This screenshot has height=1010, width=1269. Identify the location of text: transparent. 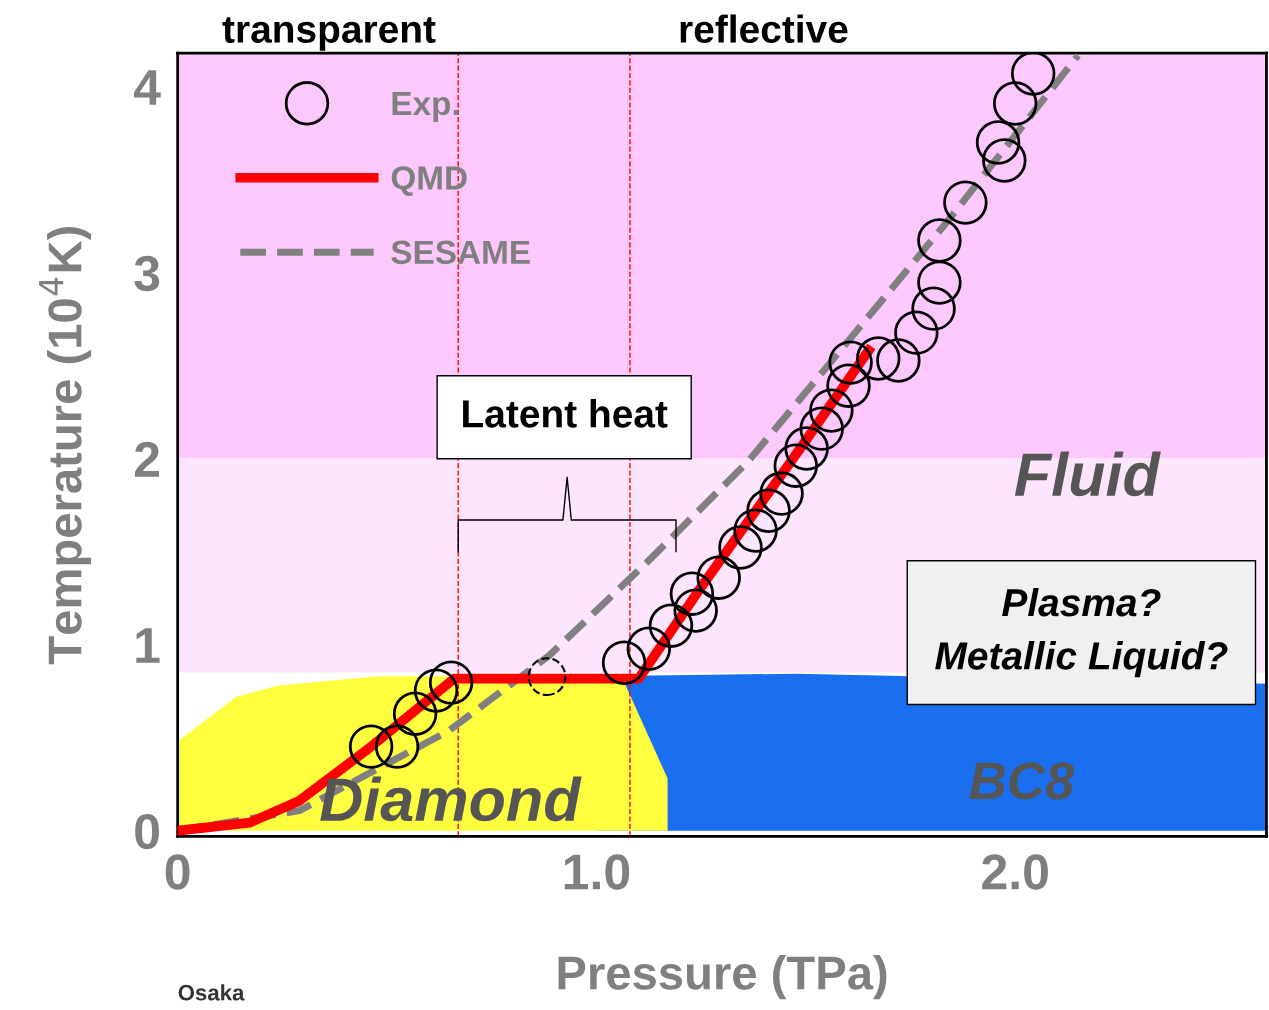
(329, 34).